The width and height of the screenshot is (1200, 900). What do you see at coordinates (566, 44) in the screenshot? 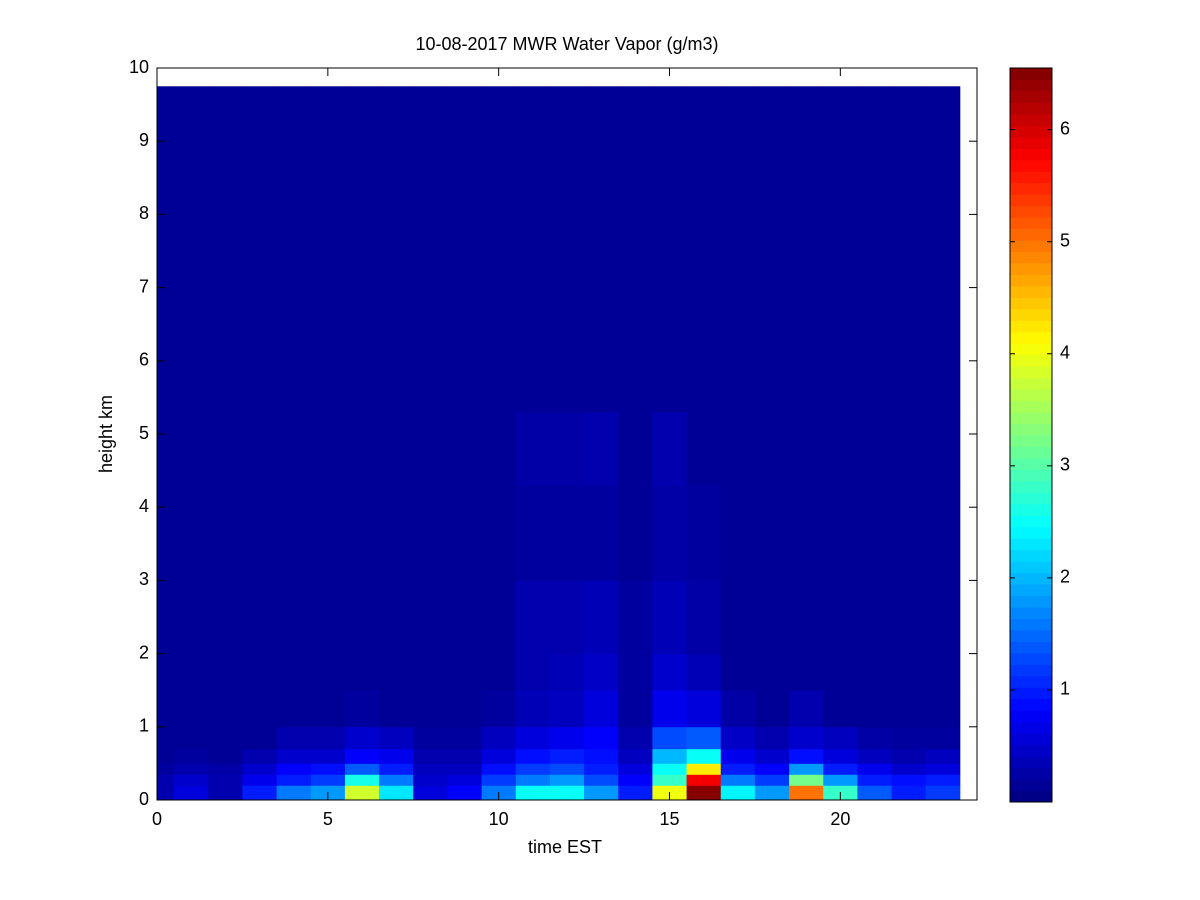
I see `chart-title: 10-08-2017 MWR Water Vapor (g/m3)` at bounding box center [566, 44].